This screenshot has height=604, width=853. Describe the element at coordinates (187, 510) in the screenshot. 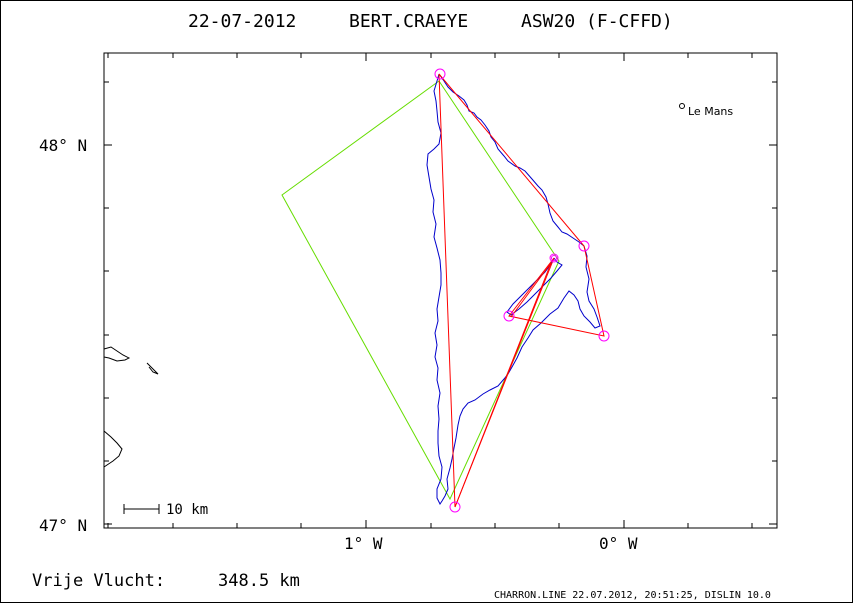

I see `scale-bar-label: 10 km` at that location.